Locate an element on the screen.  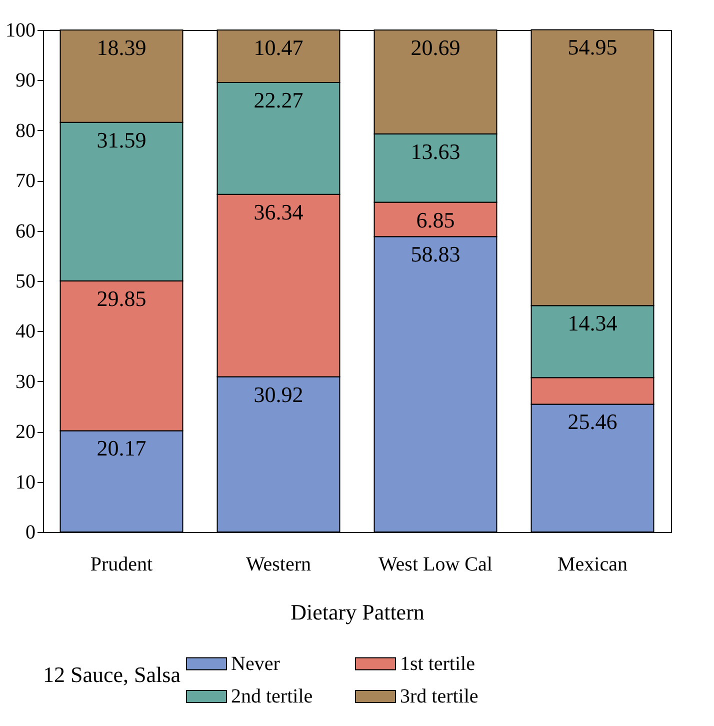
x-tick-label: Mexican is located at coordinates (593, 565).